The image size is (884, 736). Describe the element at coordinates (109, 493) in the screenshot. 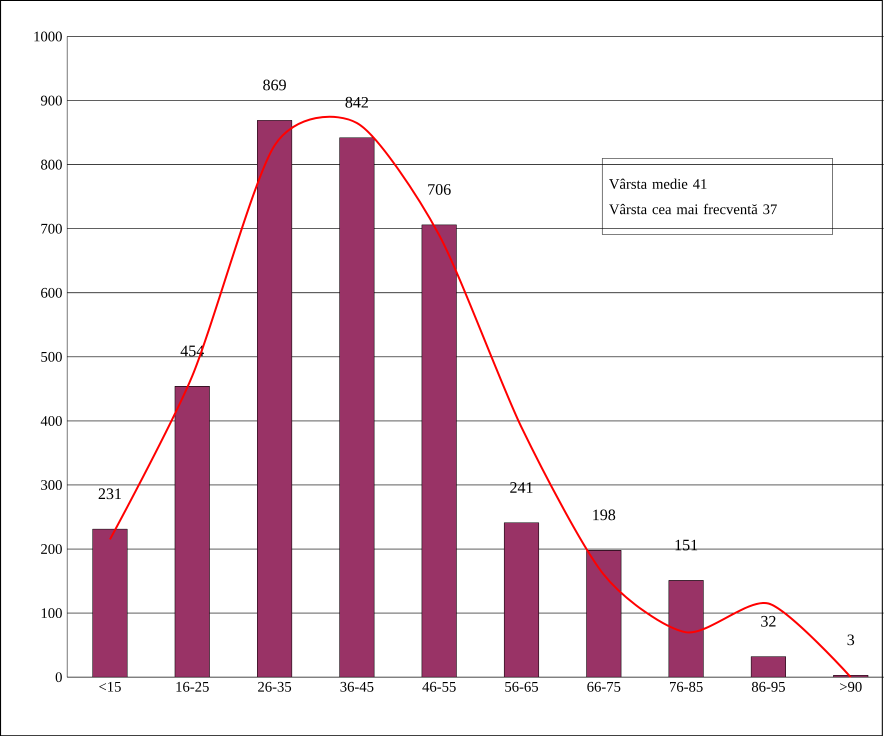

I see `data-label: 231` at that location.